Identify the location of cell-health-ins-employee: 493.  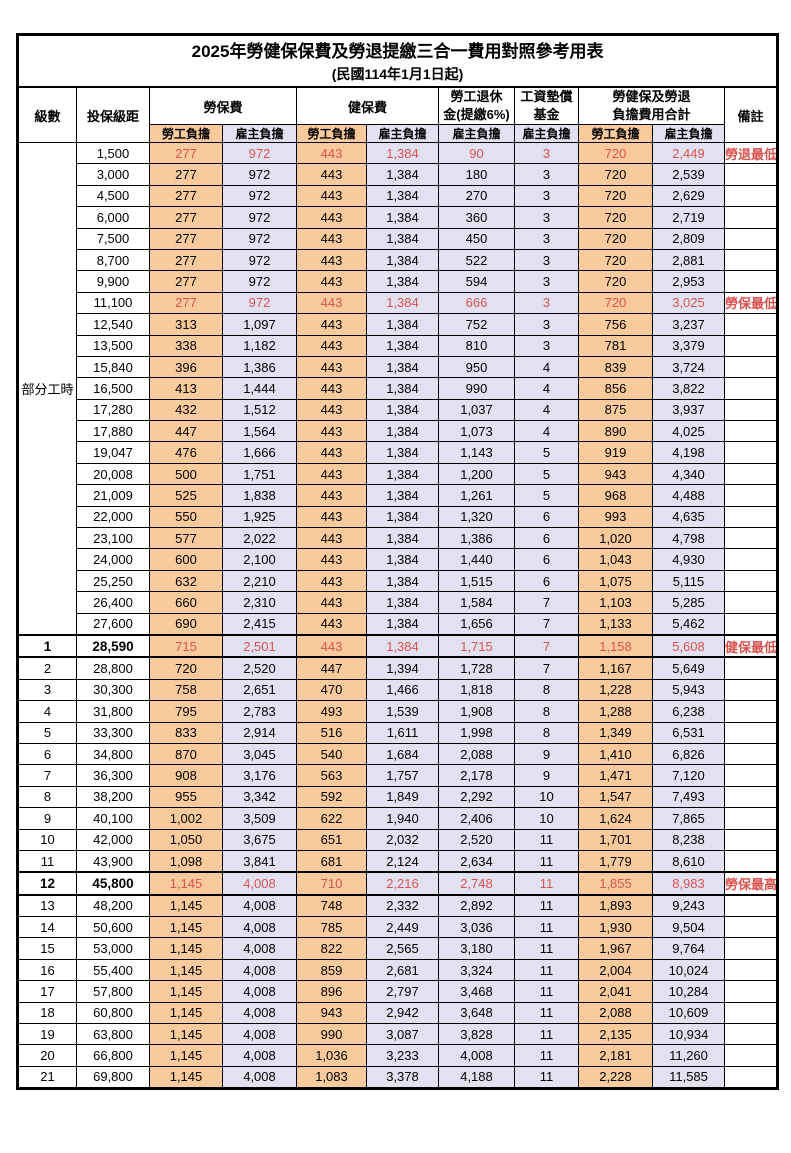
(331, 711).